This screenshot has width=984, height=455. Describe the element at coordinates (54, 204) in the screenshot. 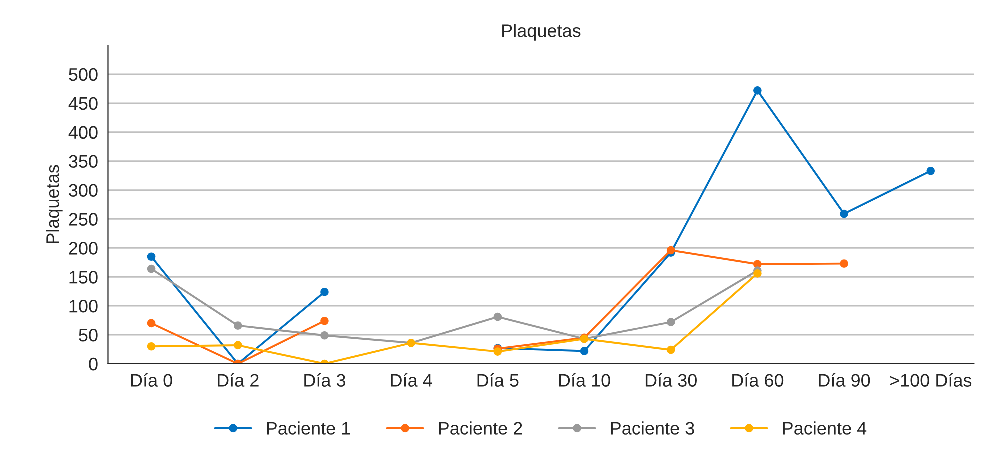

I see `y-axis-title: Plaquetas` at that location.